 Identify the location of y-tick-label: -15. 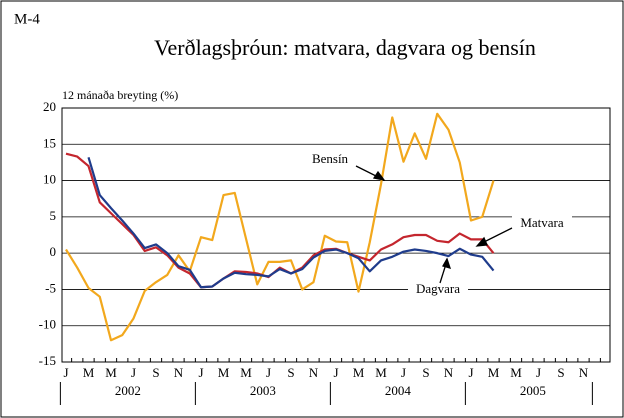
(47, 360).